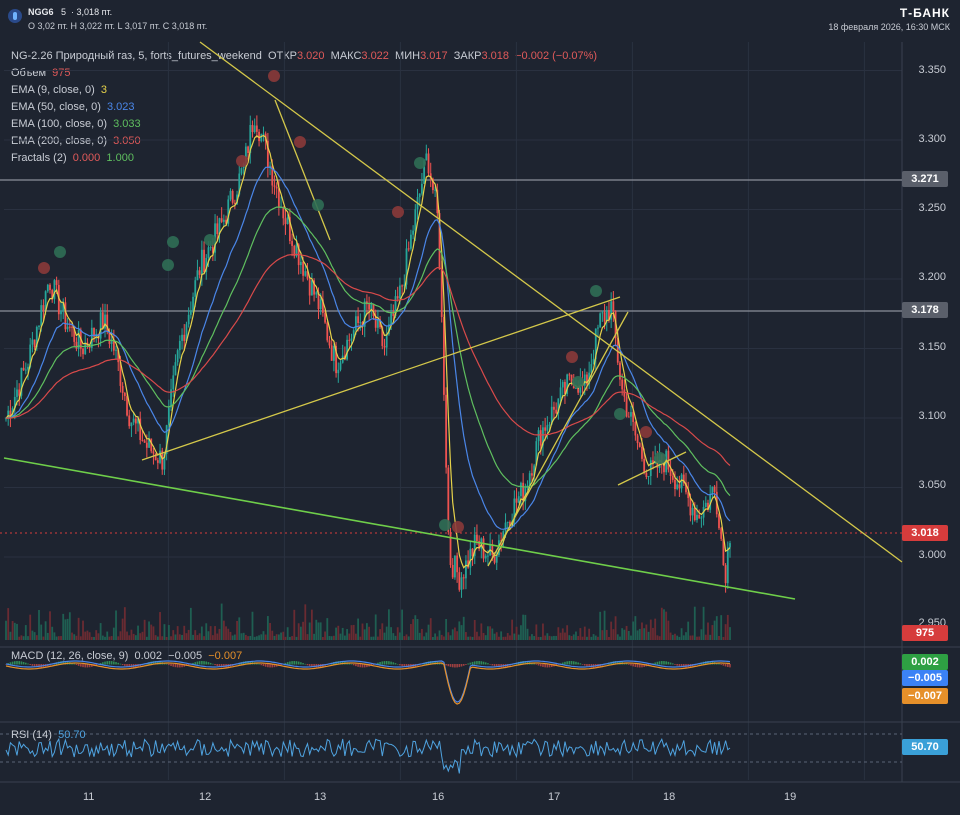 This screenshot has width=960, height=815. What do you see at coordinates (304, 124) in the screenshot?
I see `legend-ema100-row: EMA (100, close, 0) 3.033` at bounding box center [304, 124].